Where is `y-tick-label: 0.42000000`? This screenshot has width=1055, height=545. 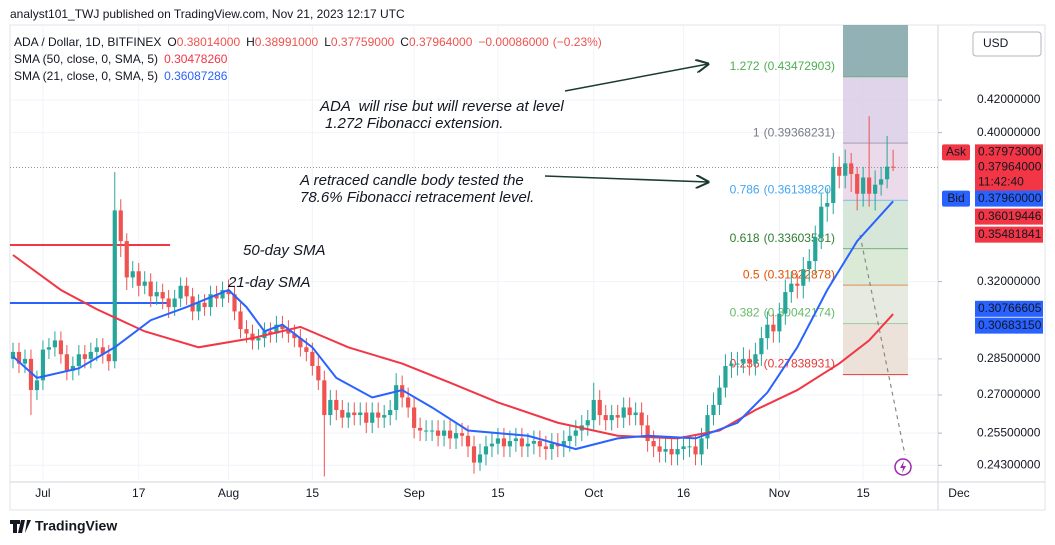
y-tick-label: 0.42000000 is located at coordinates (1009, 99).